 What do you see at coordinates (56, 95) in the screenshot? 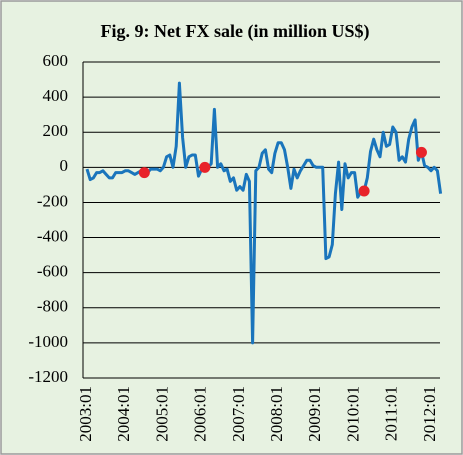
I see `y-tick-label: 400` at bounding box center [56, 95].